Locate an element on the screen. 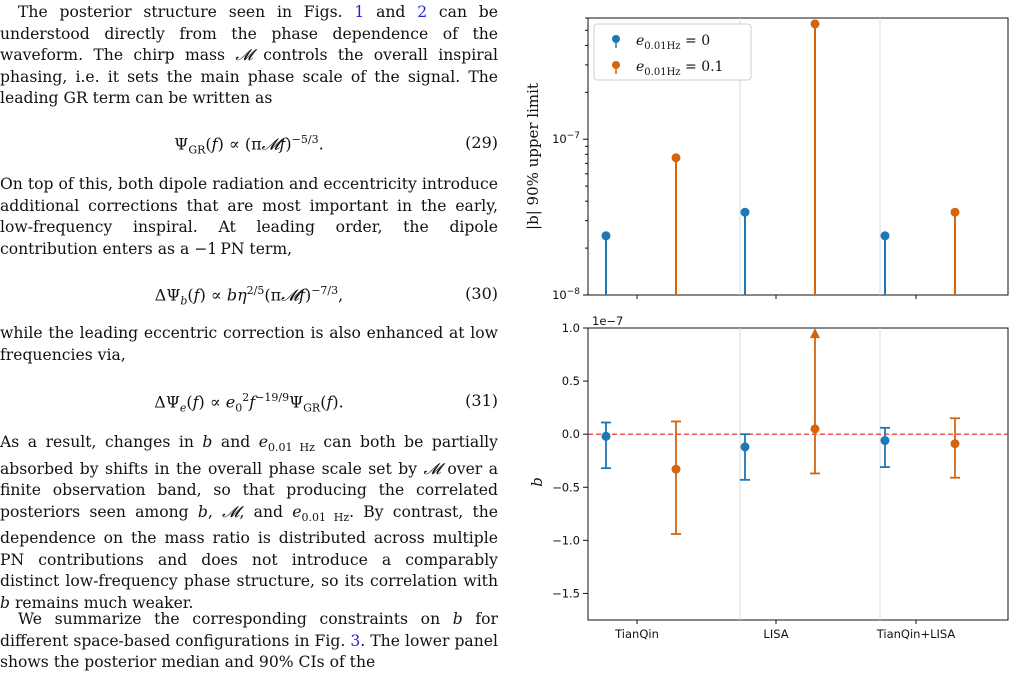 This screenshot has height=685, width=1011. legend-label-0: e0.01Hz = 0 is located at coordinates (673, 42).